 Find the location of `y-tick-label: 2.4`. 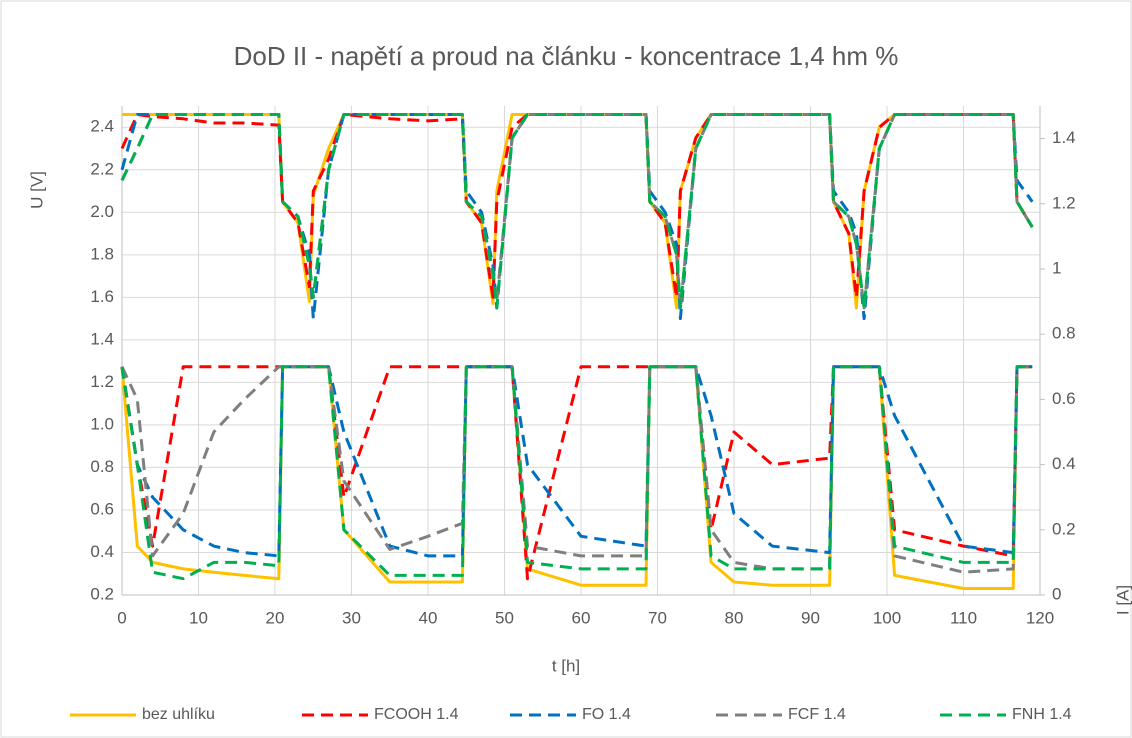

y-tick-label: 2.4 is located at coordinates (102, 126).